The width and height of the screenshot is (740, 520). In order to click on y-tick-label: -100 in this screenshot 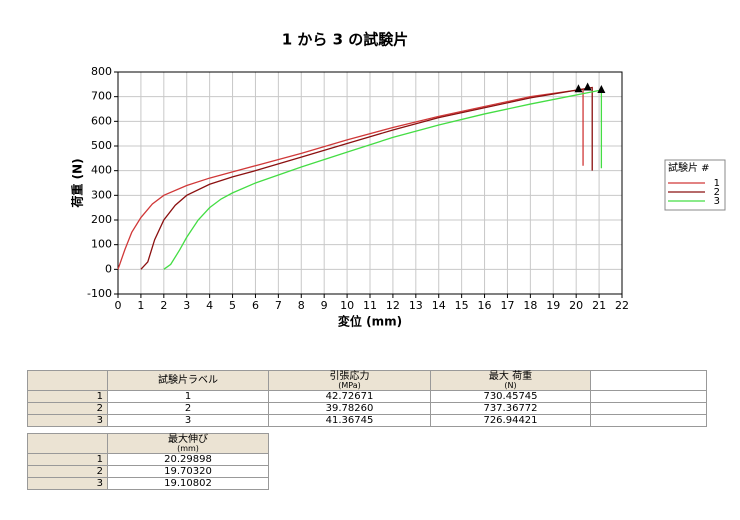, I will do `click(99, 293)`.